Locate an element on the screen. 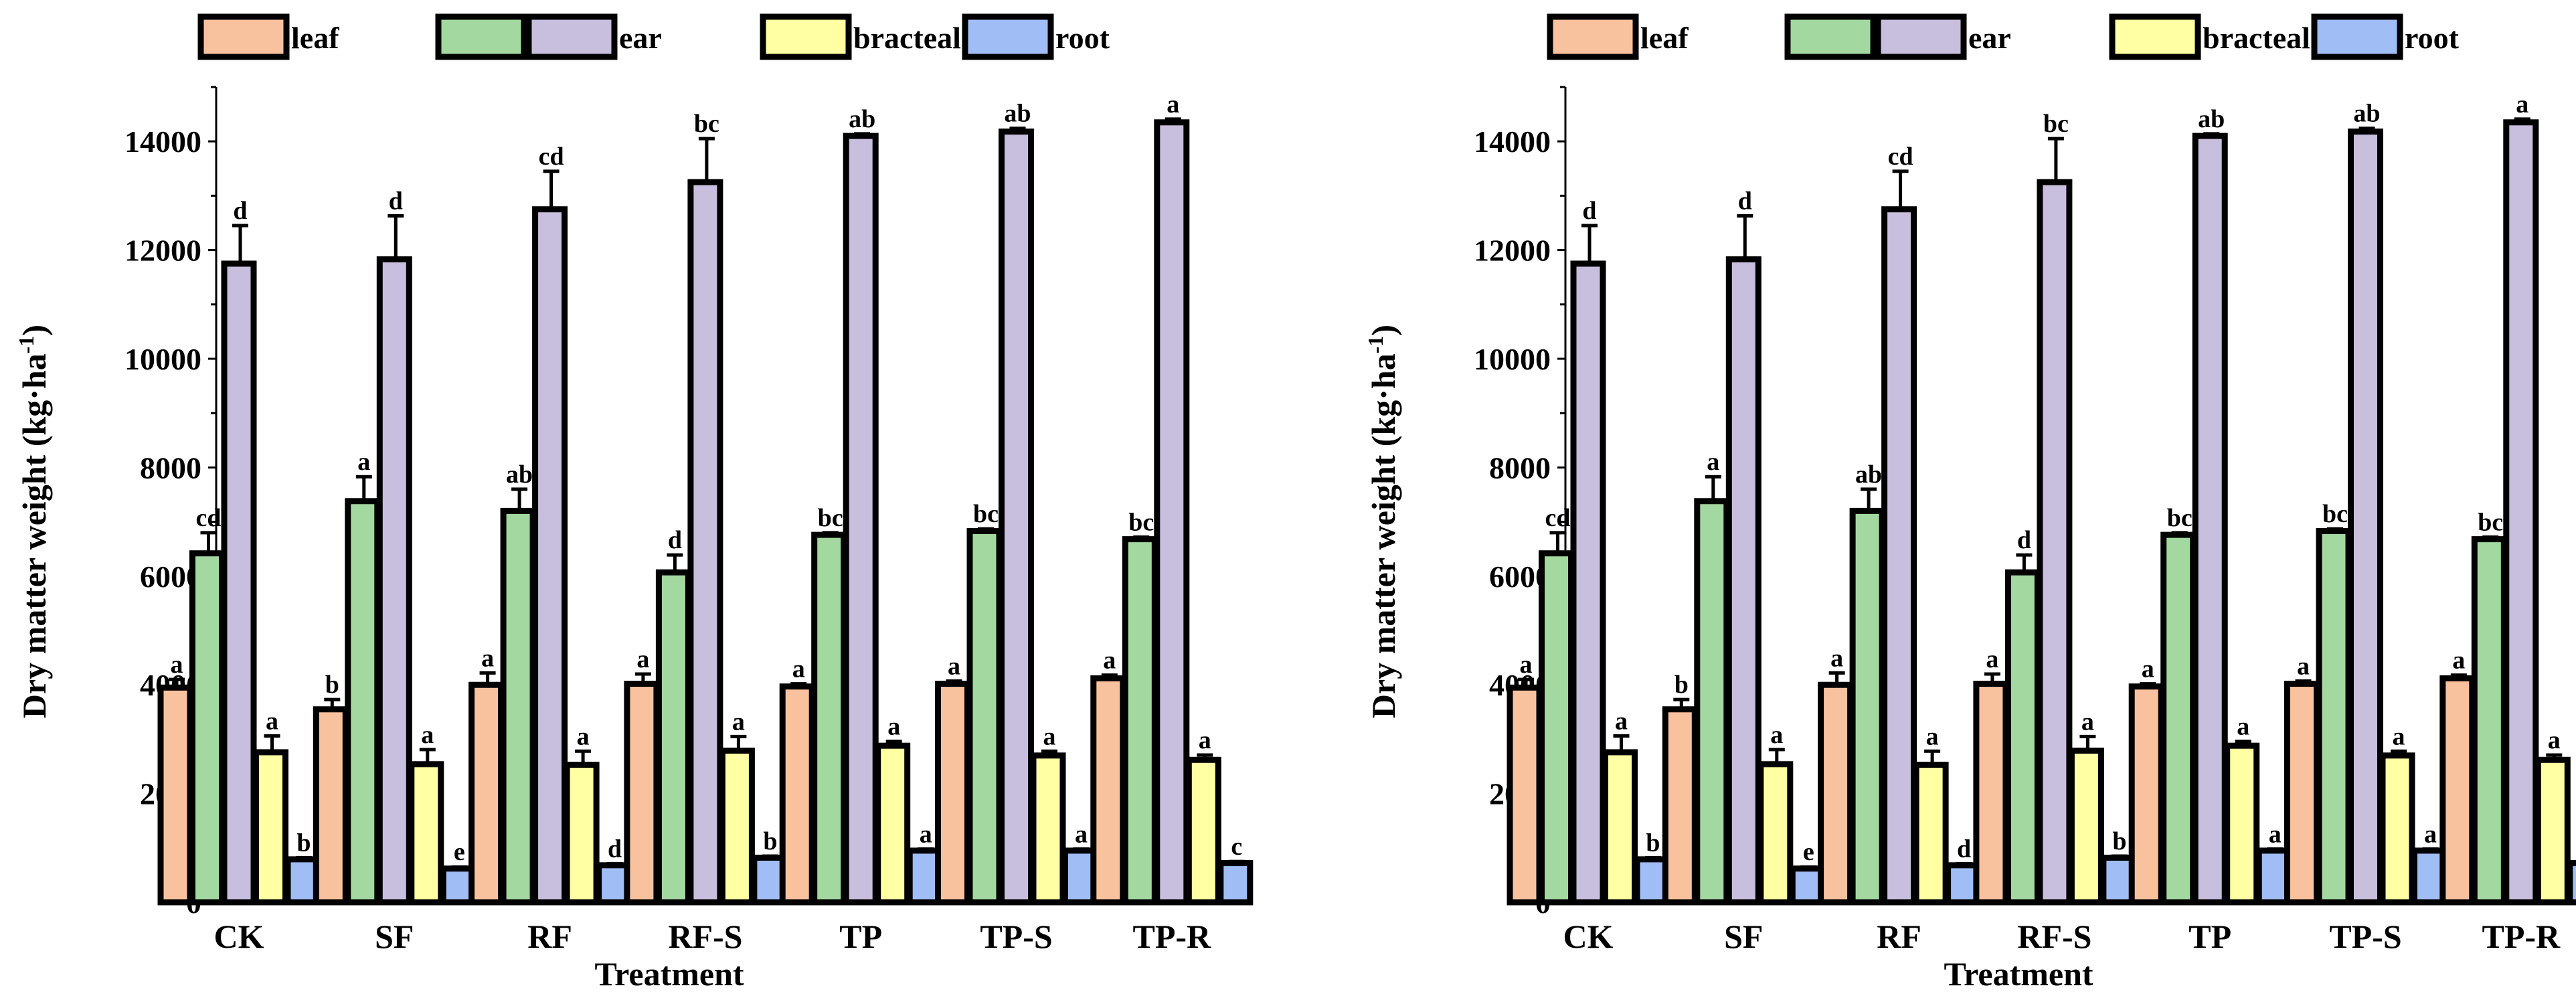 This screenshot has height=1002, width=2576. category-label: TP-S is located at coordinates (2365, 937).